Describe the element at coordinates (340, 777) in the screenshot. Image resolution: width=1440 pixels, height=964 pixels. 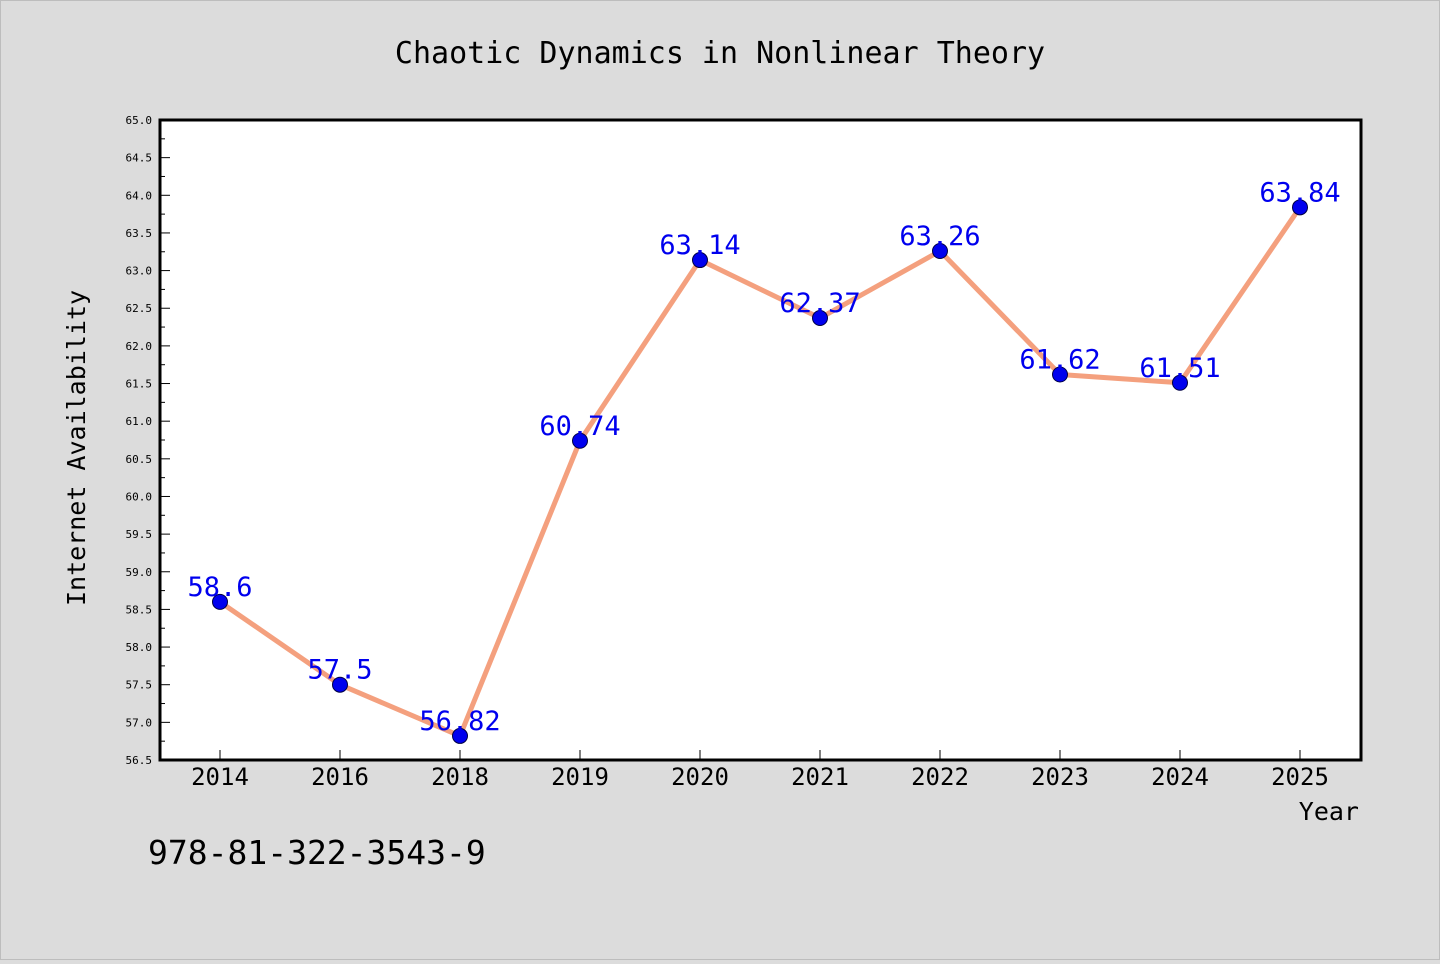
I see `x-tick-label: 2016` at that location.